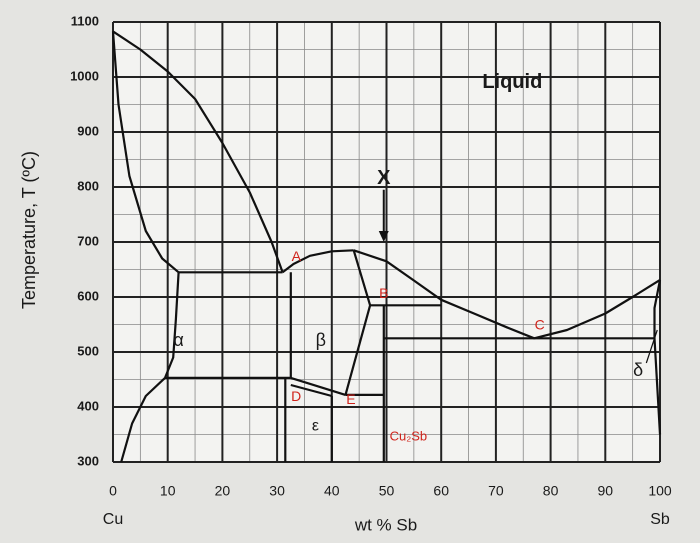 Image resolution: width=700 pixels, height=543 pixels. I want to click on x-tick-label: 10, so click(168, 491).